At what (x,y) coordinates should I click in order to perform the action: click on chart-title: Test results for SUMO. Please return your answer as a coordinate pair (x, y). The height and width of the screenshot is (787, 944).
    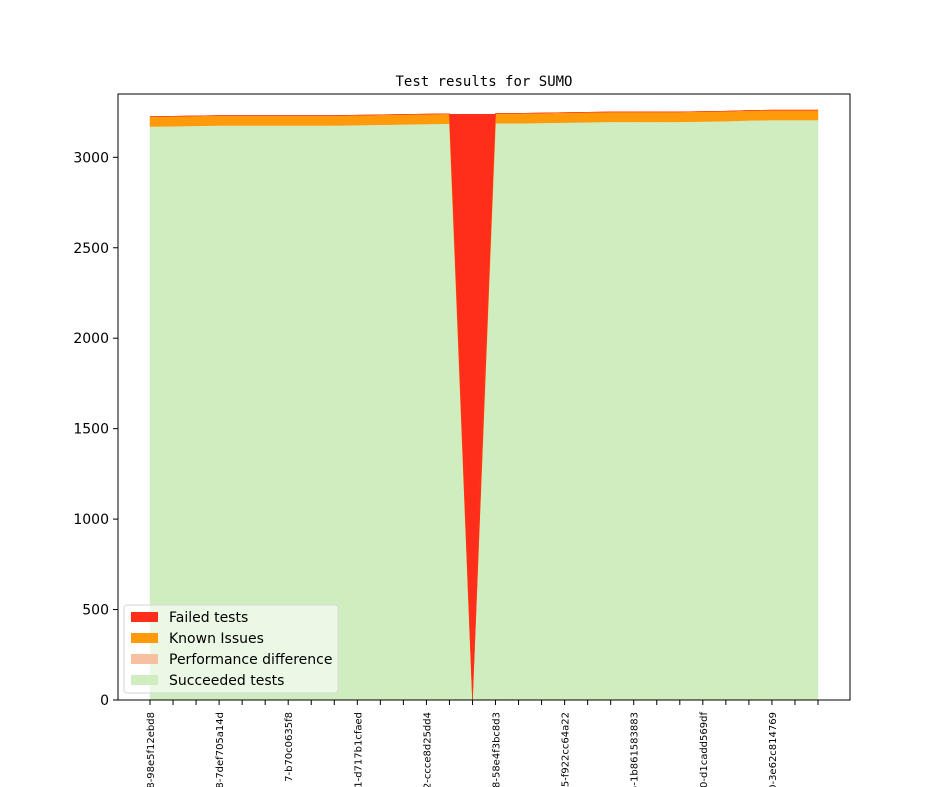
    Looking at the image, I should click on (483, 82).